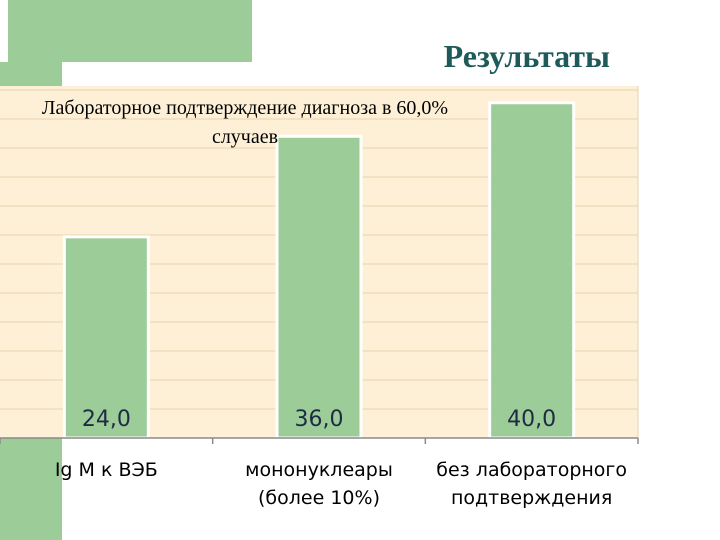 This screenshot has height=540, width=720. I want to click on decor-top-band, so click(126, 31).